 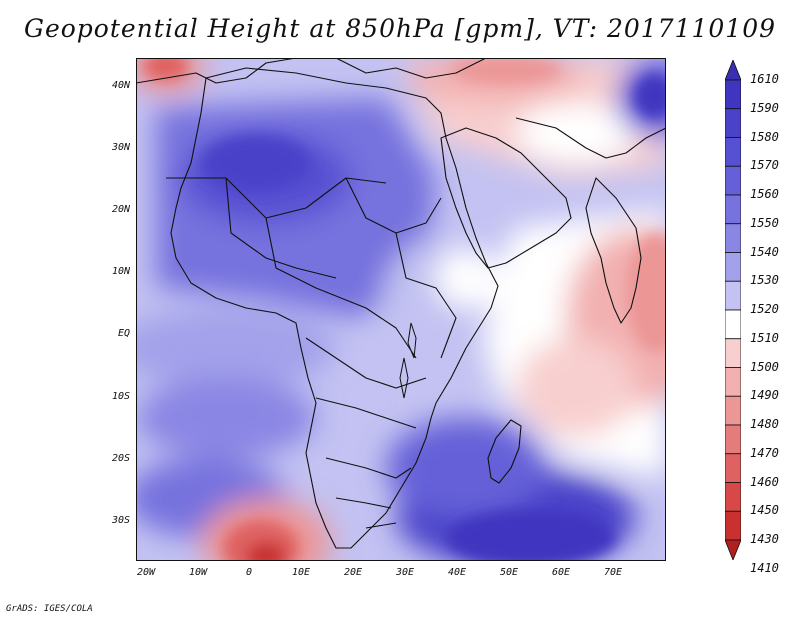 I want to click on lon-label-0: 0, so click(x=249, y=572).